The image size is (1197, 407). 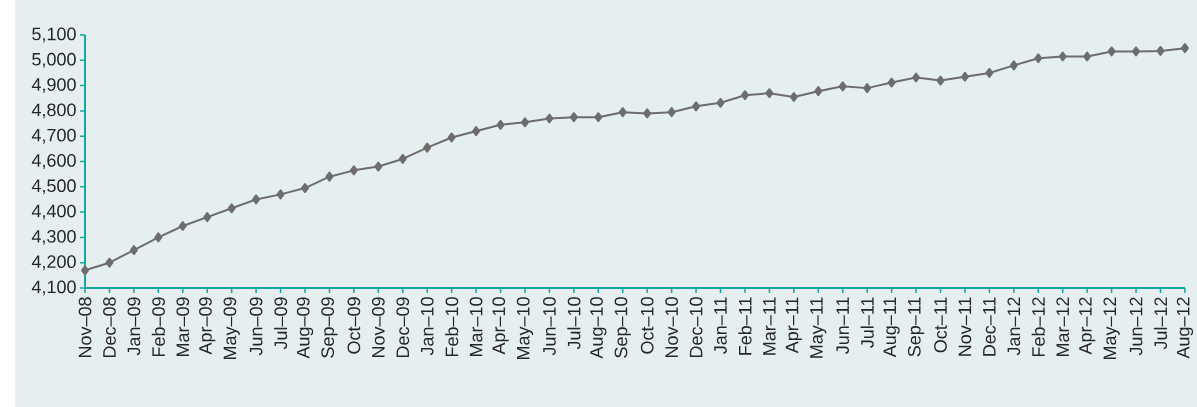 I want to click on x-tick-label: Jul–11, so click(x=867, y=322).